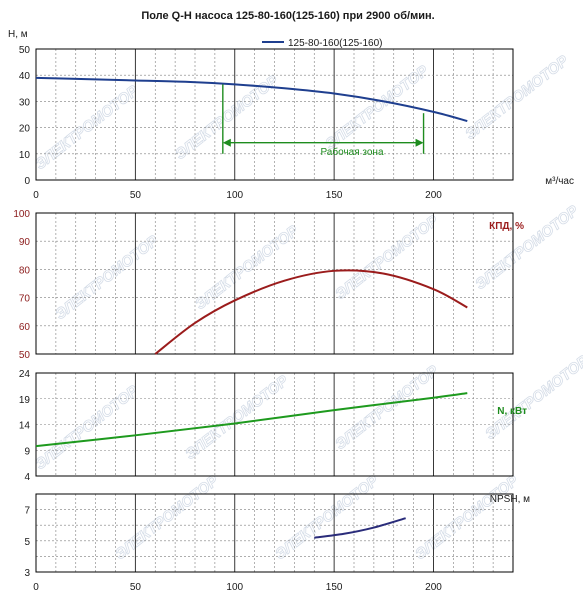  Describe the element at coordinates (25, 155) in the screenshot. I see `y-tick-label: 10` at that location.